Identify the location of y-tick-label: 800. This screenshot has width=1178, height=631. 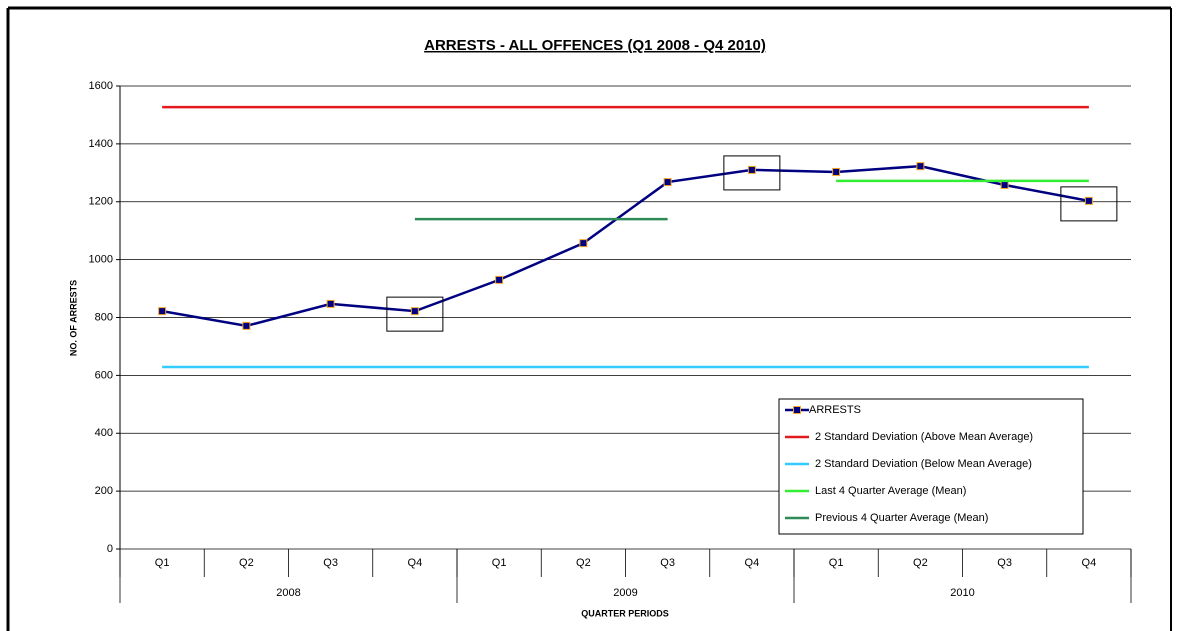
(104, 317).